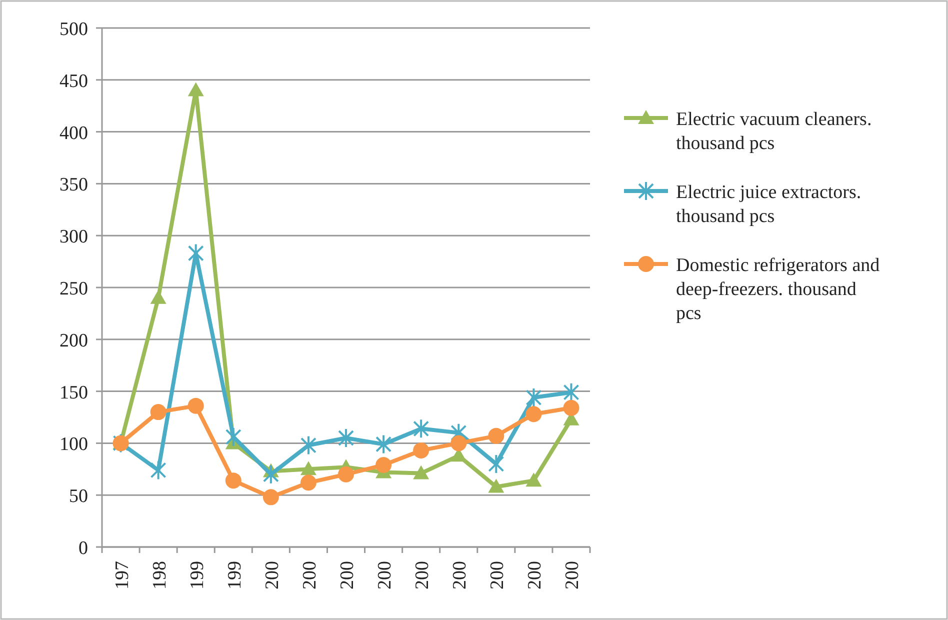 The width and height of the screenshot is (948, 620). I want to click on legend-label: Domestic refrigerators and deep-freezers. thousand pcs, so click(778, 289).